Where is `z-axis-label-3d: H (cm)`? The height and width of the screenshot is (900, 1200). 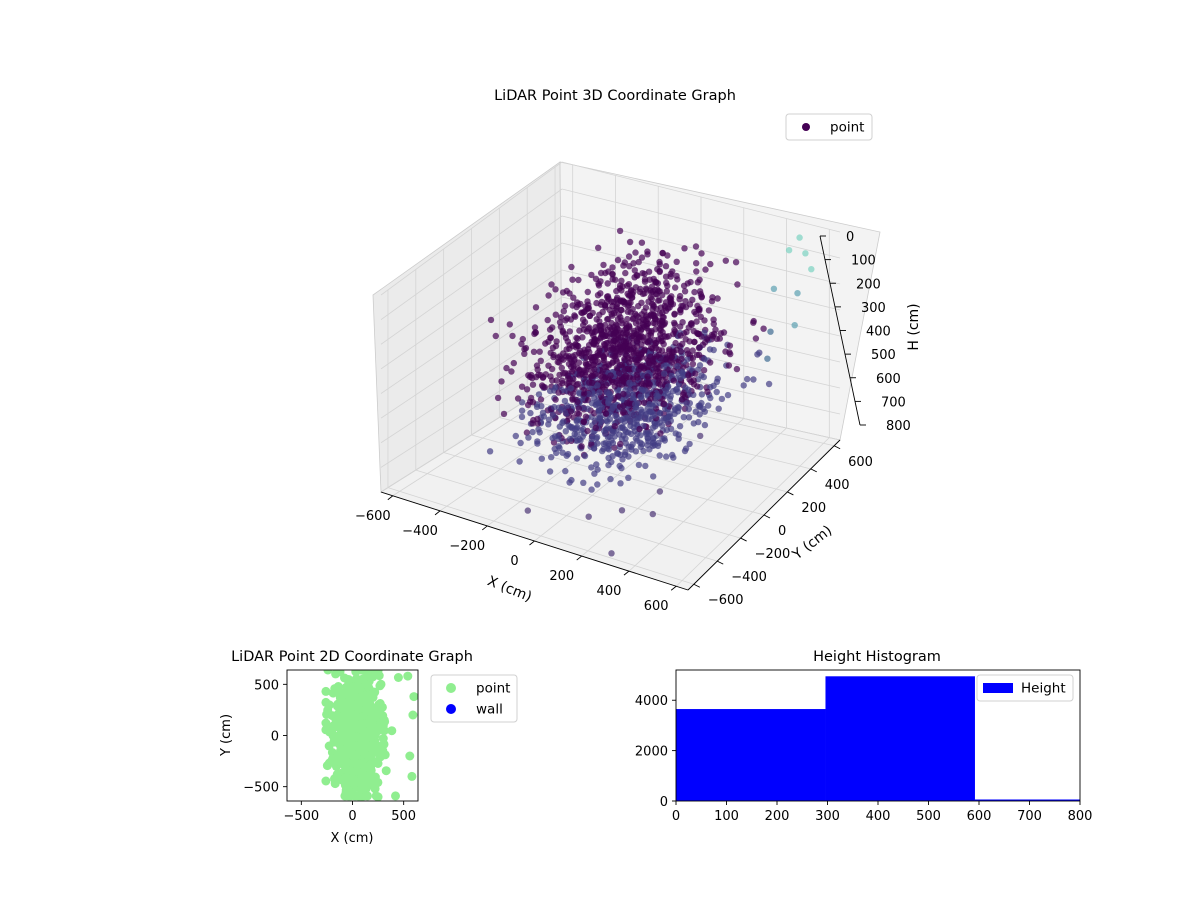
z-axis-label-3d: H (cm) is located at coordinates (914, 326).